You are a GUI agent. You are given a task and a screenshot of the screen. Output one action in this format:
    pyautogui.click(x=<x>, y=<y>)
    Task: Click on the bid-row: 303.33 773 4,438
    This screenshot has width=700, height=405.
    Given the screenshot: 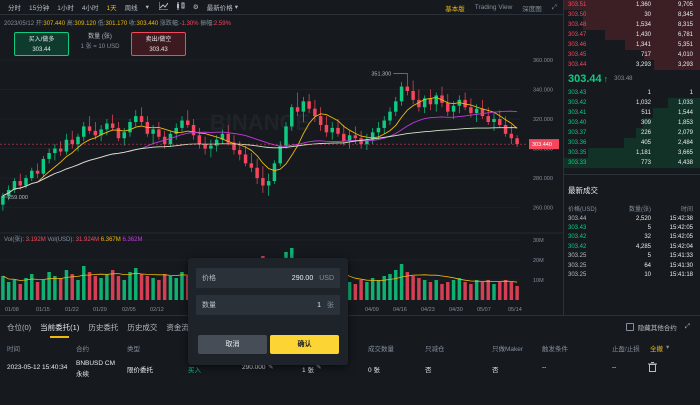 What is the action you would take?
    pyautogui.click(x=632, y=163)
    